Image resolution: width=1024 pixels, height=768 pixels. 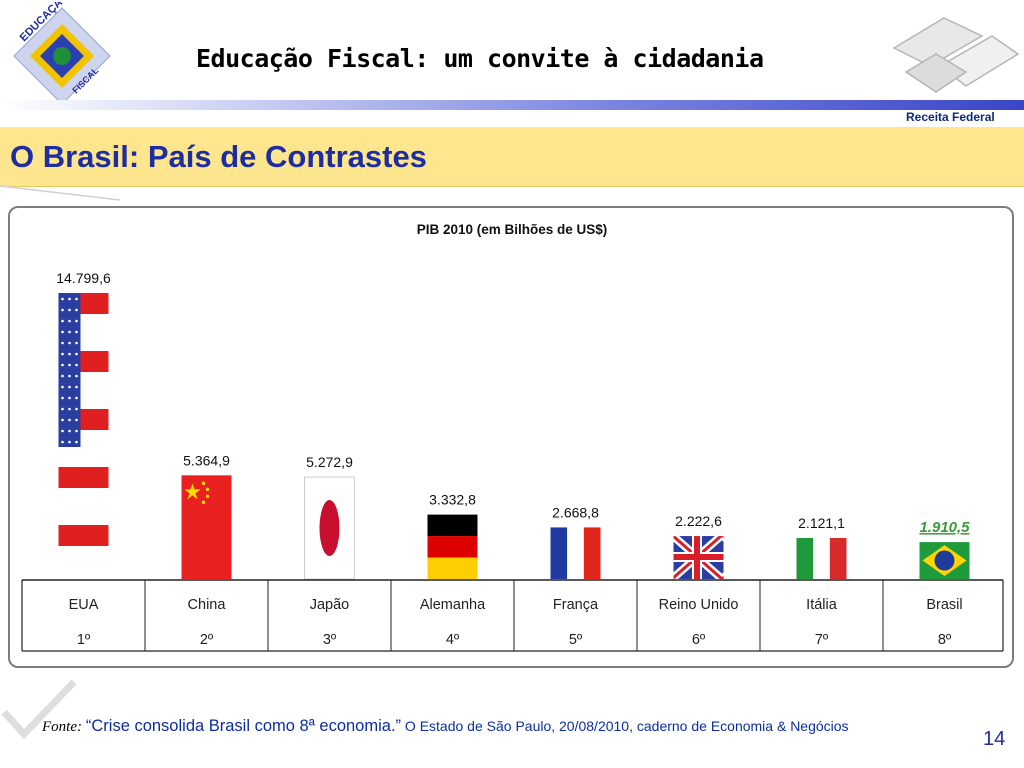 What do you see at coordinates (453, 605) in the screenshot?
I see `country-label-alemanha: Alemanha` at bounding box center [453, 605].